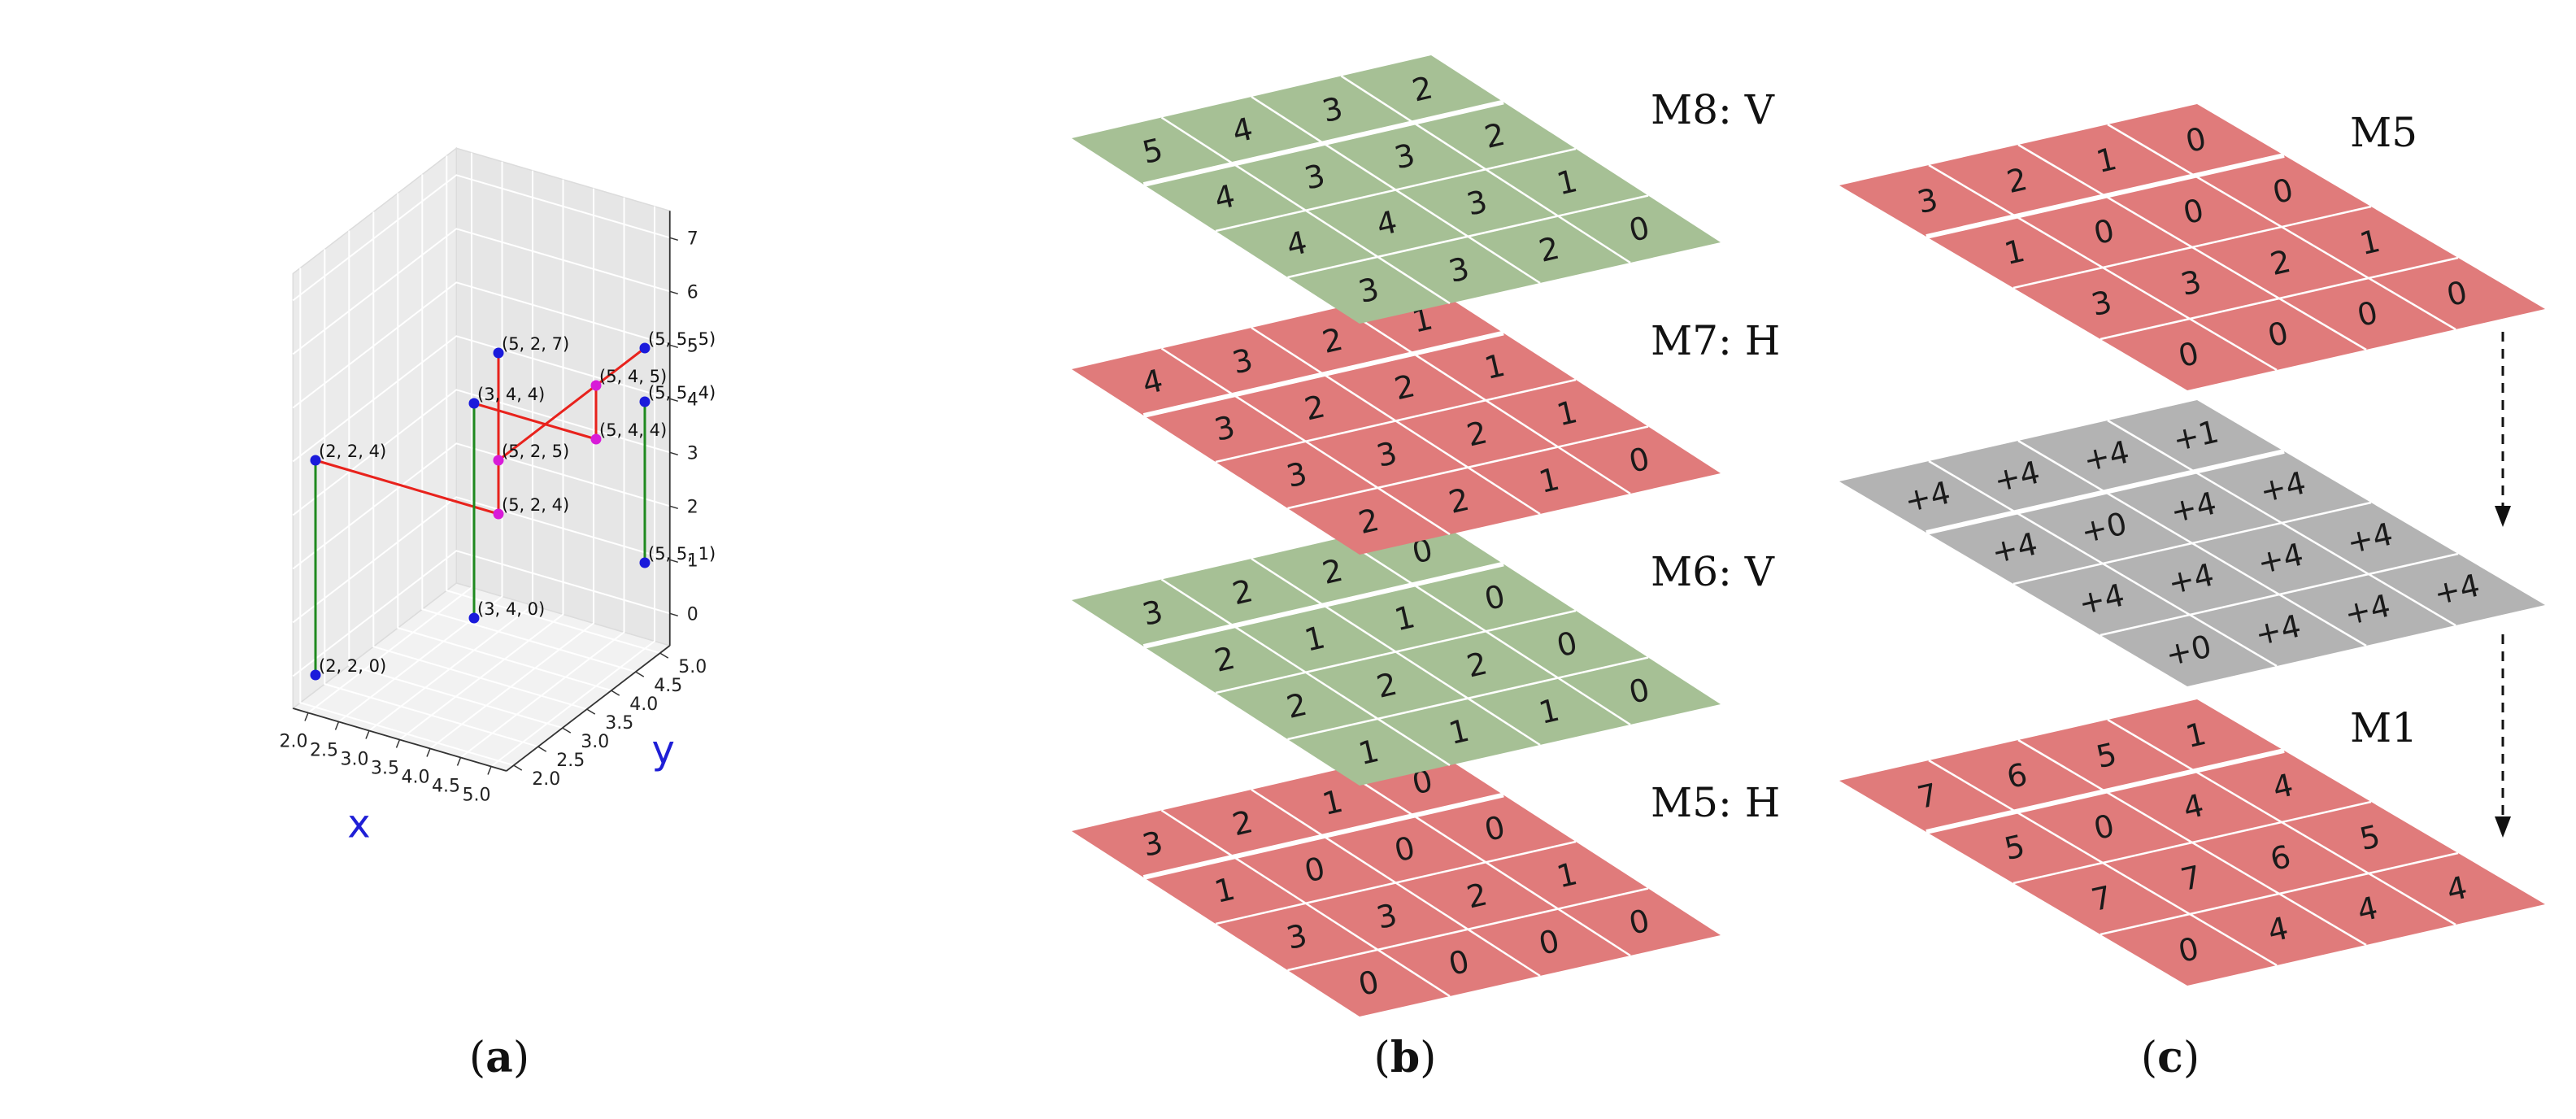 Image resolution: width=2576 pixels, height=1119 pixels. What do you see at coordinates (353, 451) in the screenshot?
I see `data-point-label: (2, 2, 4)` at bounding box center [353, 451].